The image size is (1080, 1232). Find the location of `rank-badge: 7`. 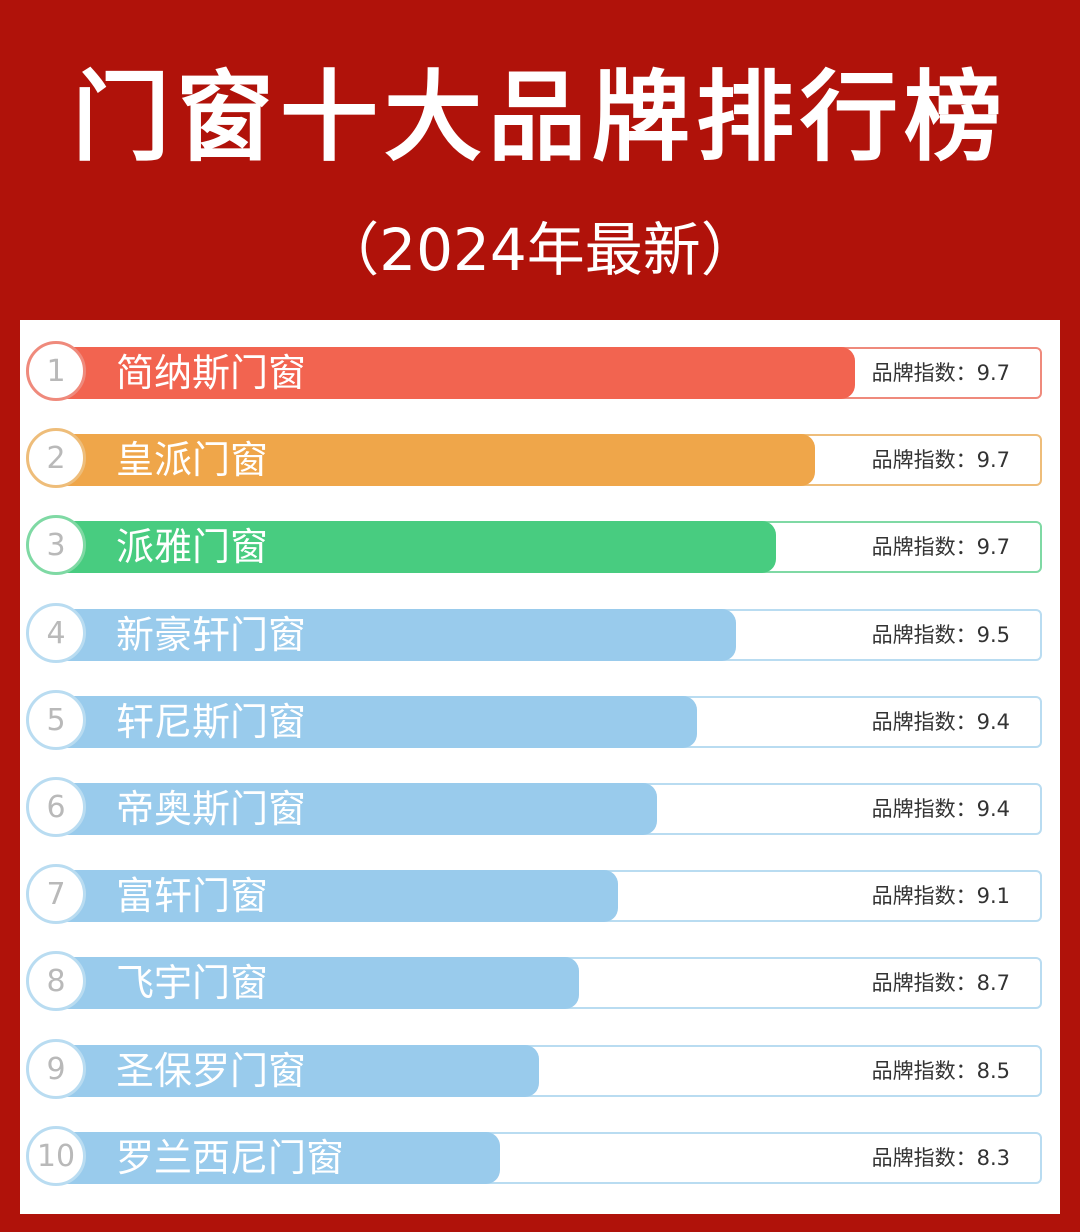

rank-badge: 7 is located at coordinates (56, 894).